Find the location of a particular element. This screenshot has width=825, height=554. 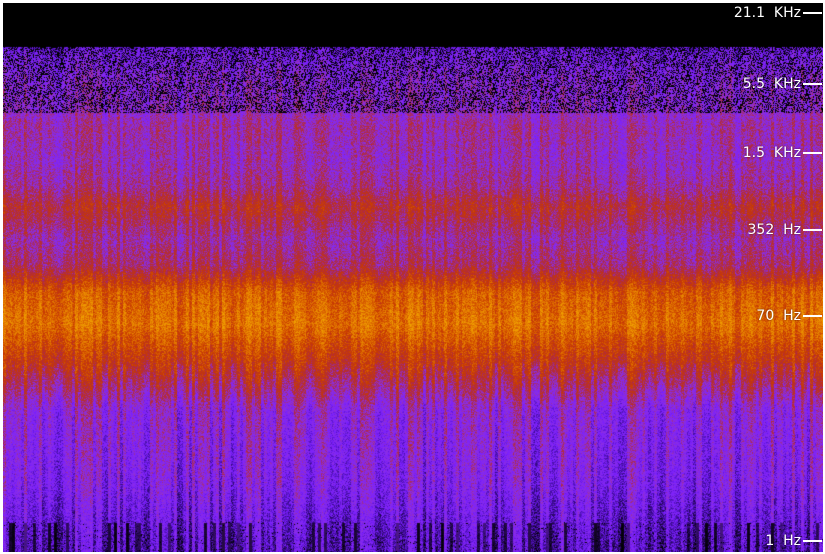

freq-tick-21-1-khz: 21.1 KHz is located at coordinates (778, 13).